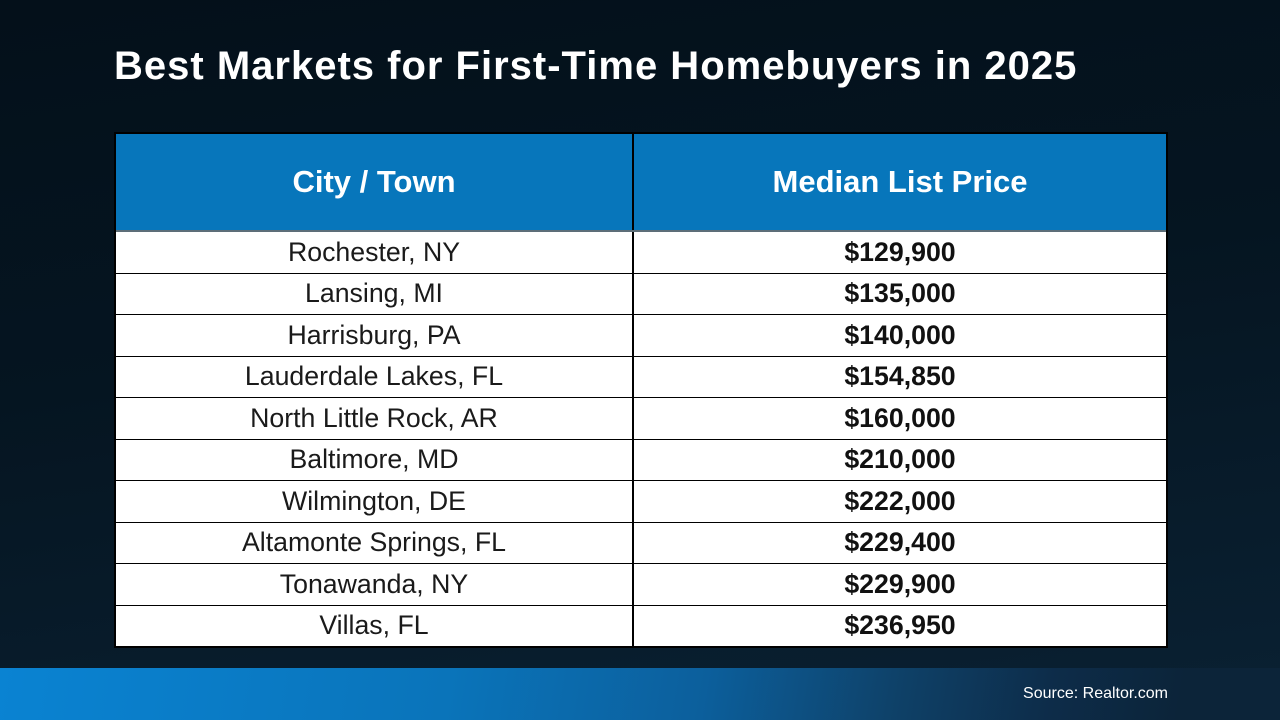  What do you see at coordinates (641, 585) in the screenshot?
I see `table-row: Tonawanda, NY $229,900` at bounding box center [641, 585].